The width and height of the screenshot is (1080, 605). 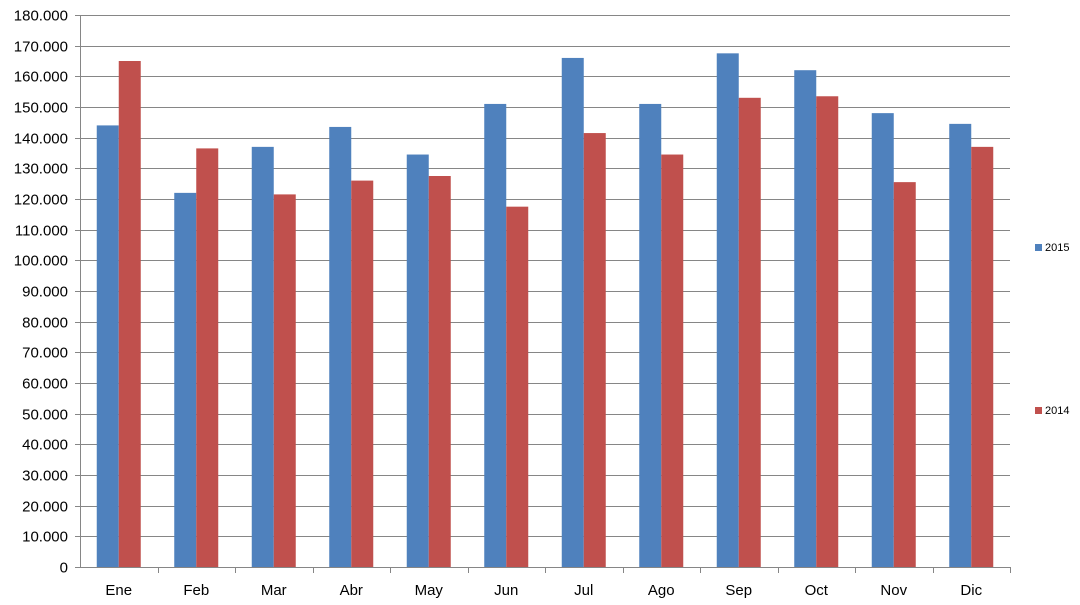 What do you see at coordinates (429, 590) in the screenshot?
I see `x-tick-label: May` at bounding box center [429, 590].